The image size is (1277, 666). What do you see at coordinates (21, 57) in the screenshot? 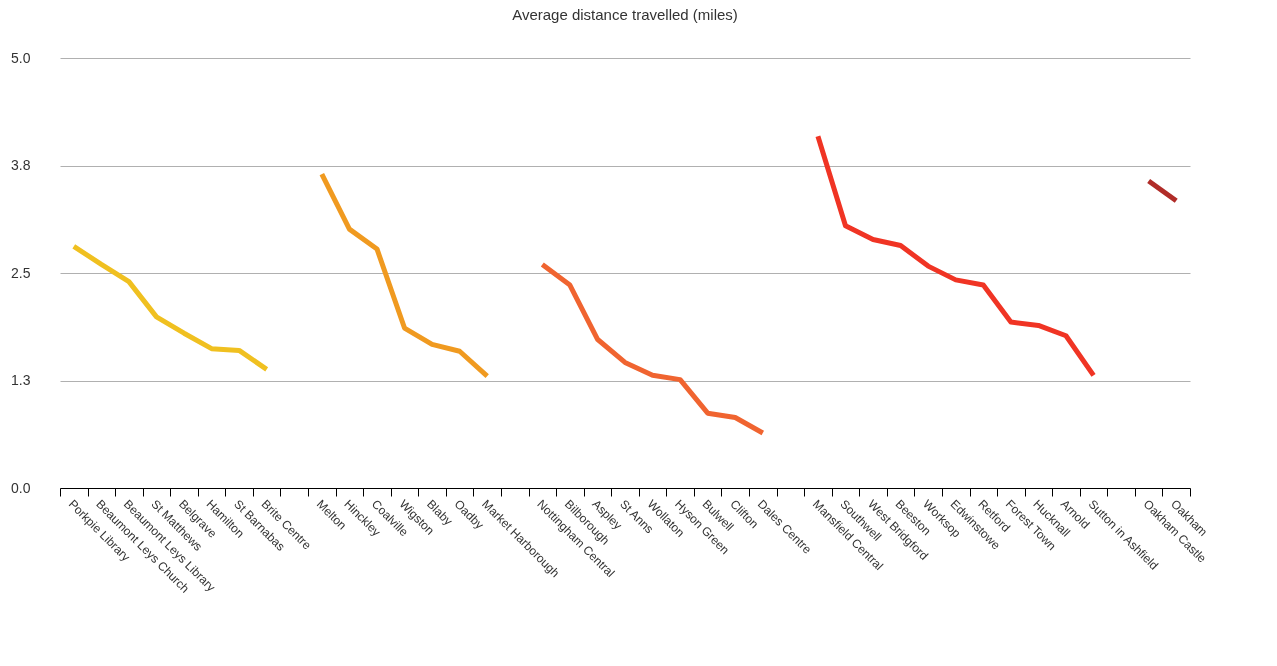
I see `y-tick-label: 5.0` at bounding box center [21, 57].